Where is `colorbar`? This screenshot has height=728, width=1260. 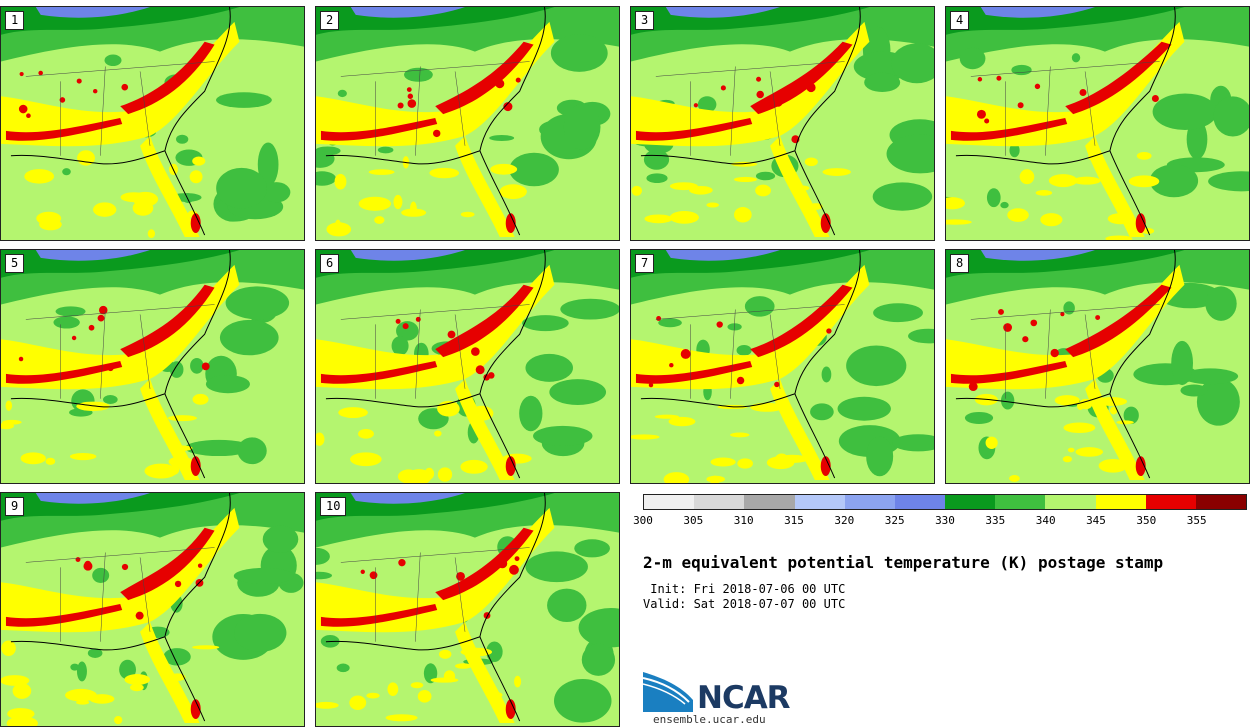
colorbar is located at coordinates (945, 502).